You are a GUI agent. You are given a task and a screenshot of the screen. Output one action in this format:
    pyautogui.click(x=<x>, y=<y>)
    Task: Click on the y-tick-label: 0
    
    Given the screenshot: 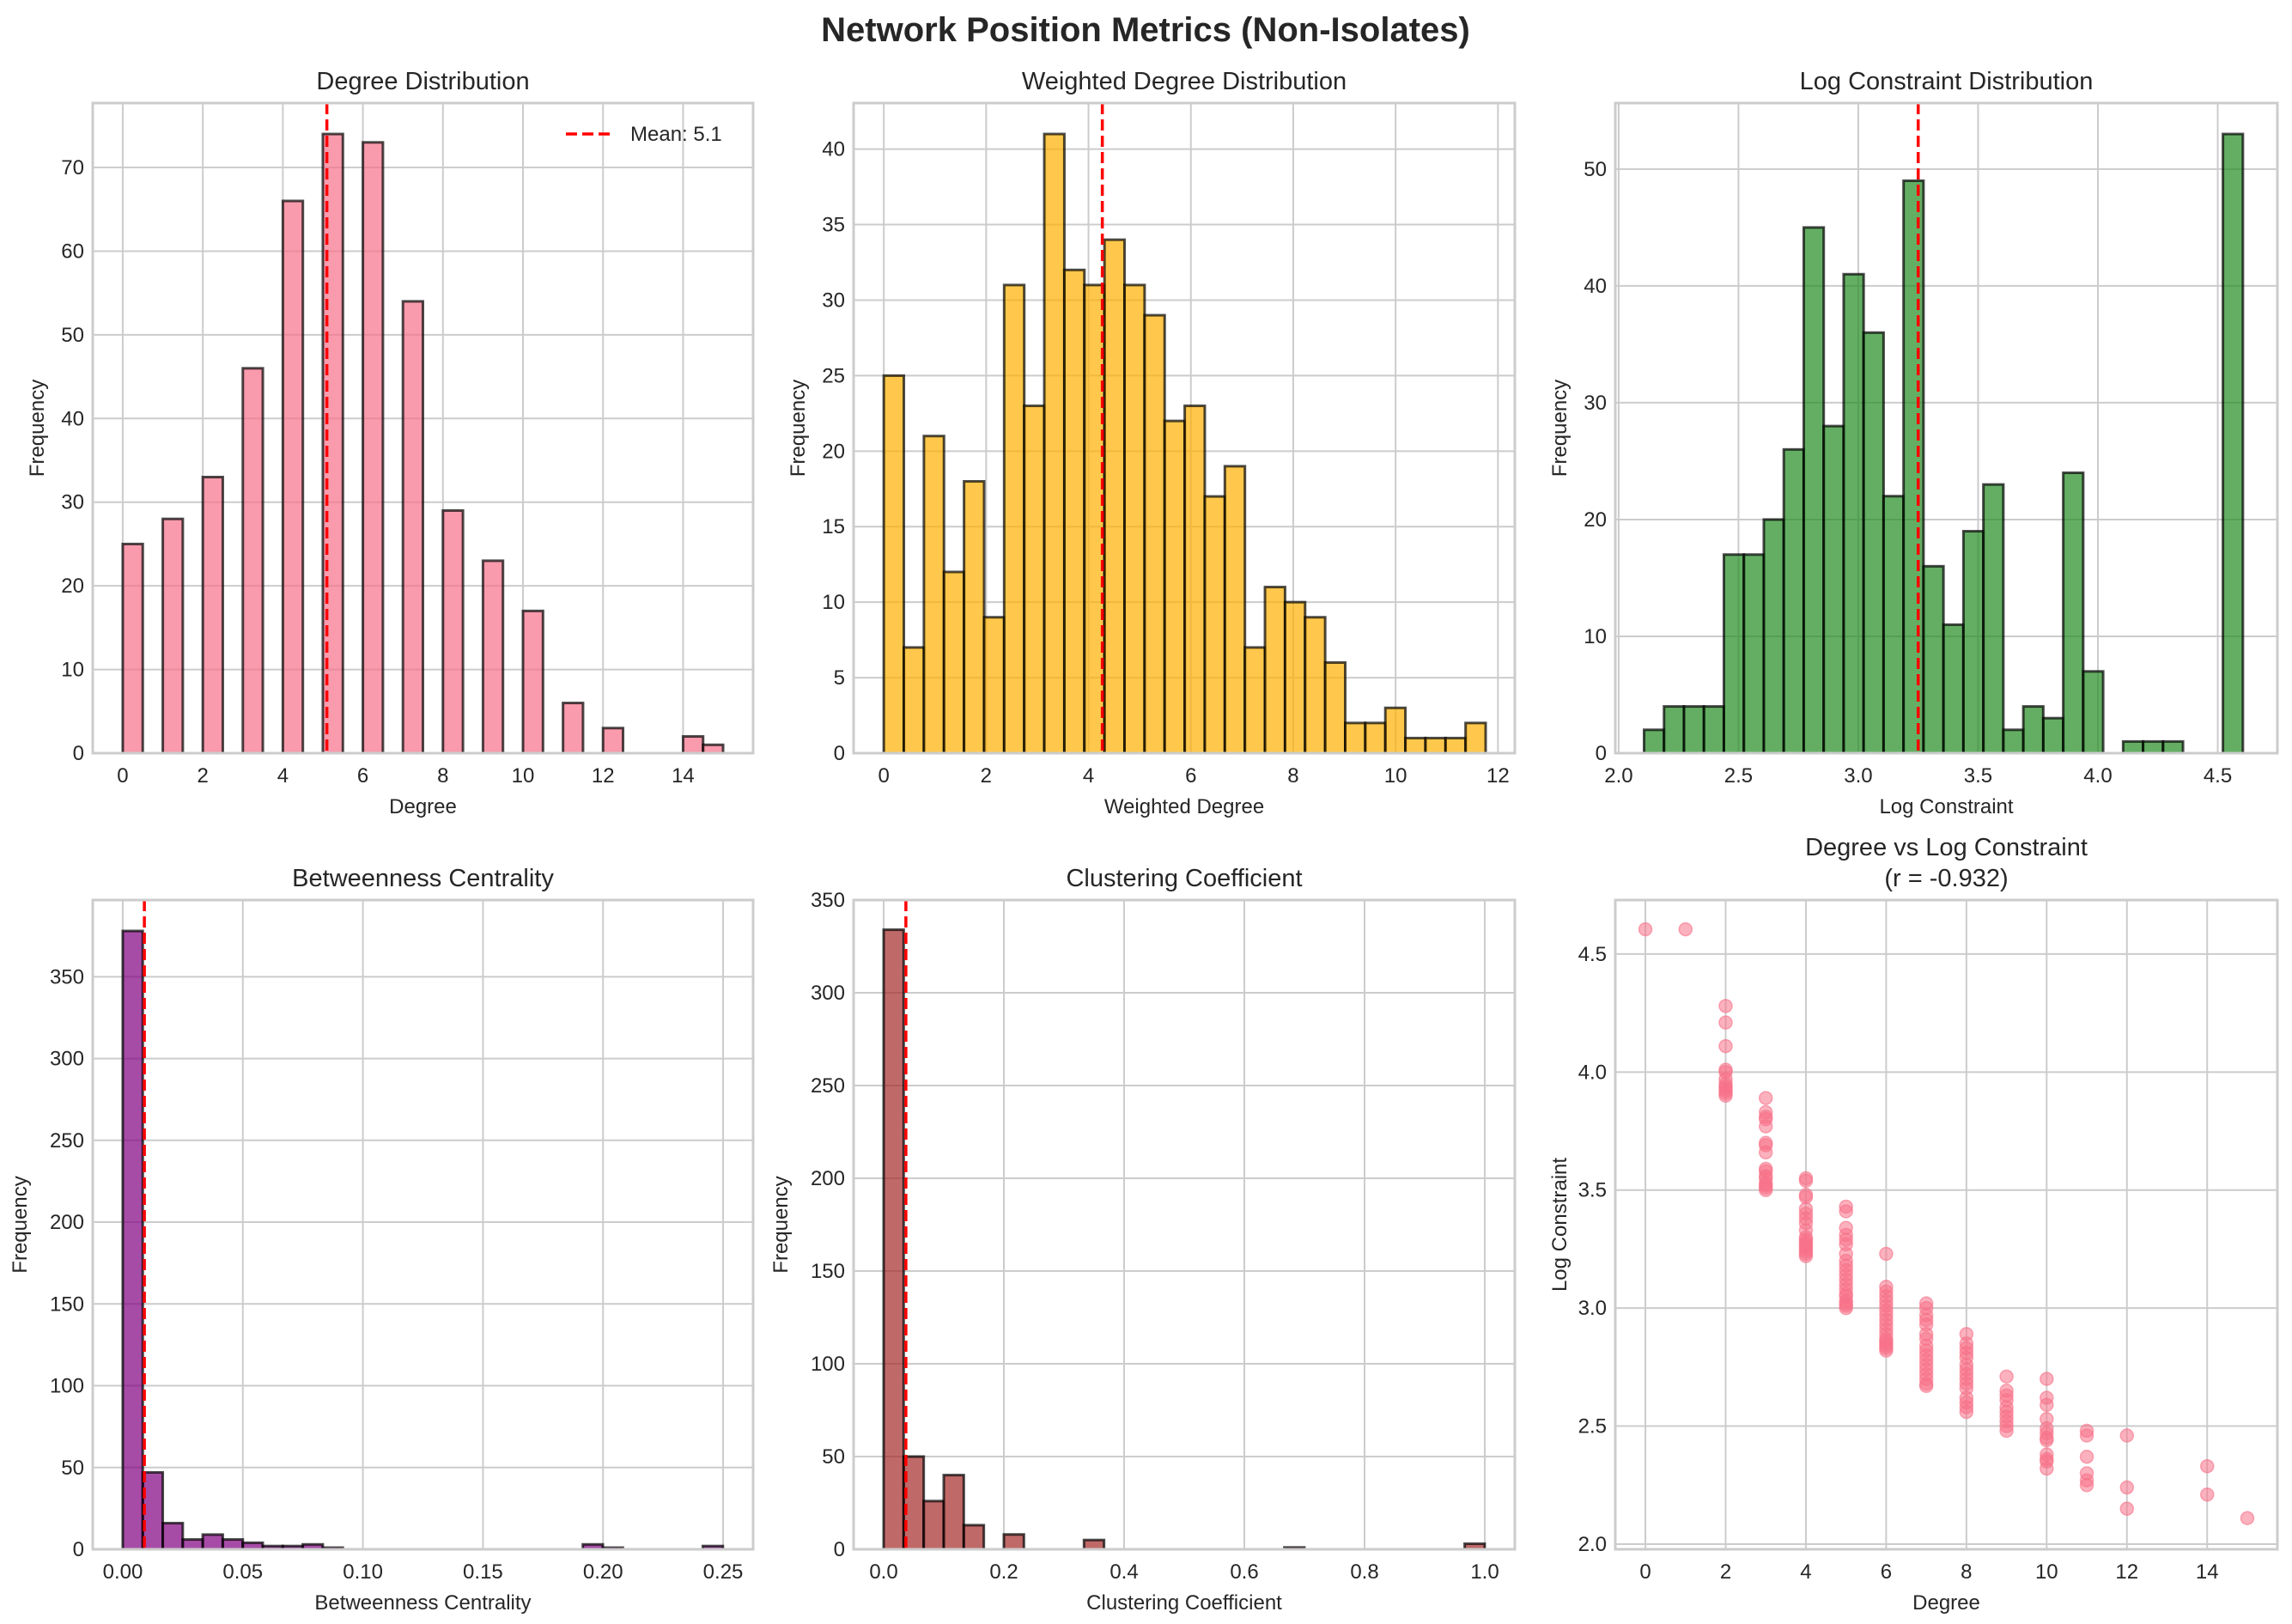 What is the action you would take?
    pyautogui.click(x=839, y=753)
    